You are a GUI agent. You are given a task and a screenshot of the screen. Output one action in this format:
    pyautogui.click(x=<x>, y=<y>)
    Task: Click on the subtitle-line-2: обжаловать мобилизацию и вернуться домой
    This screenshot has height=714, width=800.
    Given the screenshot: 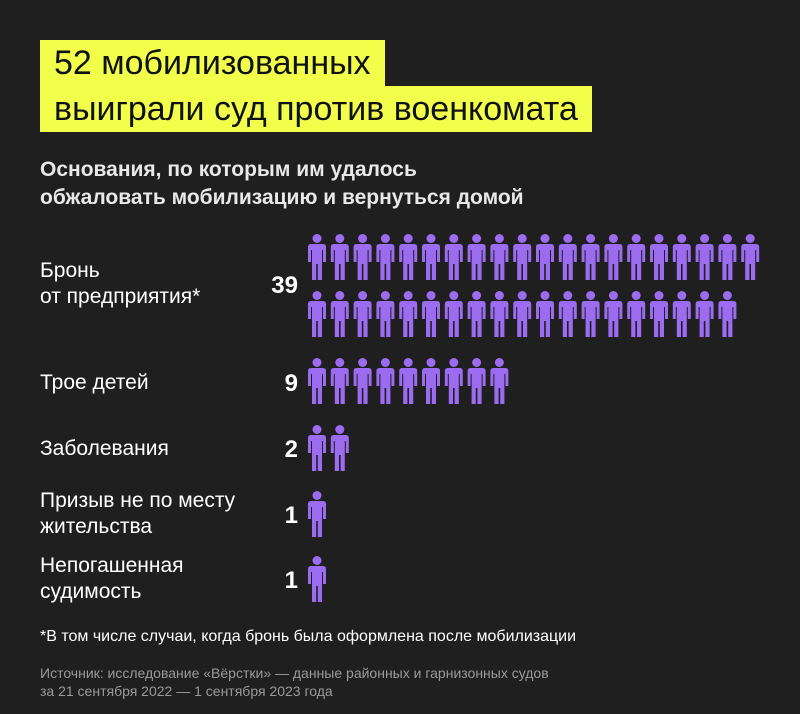 What is the action you would take?
    pyautogui.click(x=282, y=197)
    